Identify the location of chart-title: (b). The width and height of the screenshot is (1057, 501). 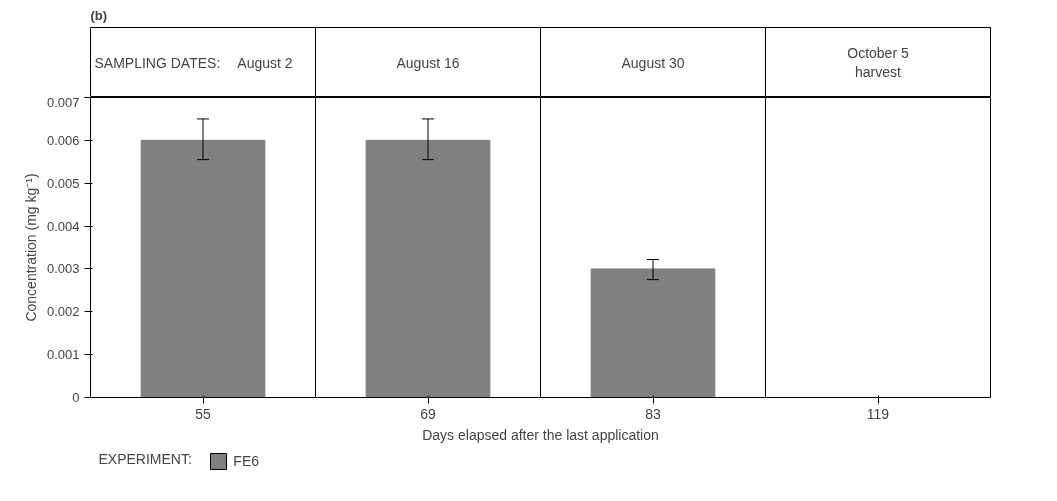
(99, 15).